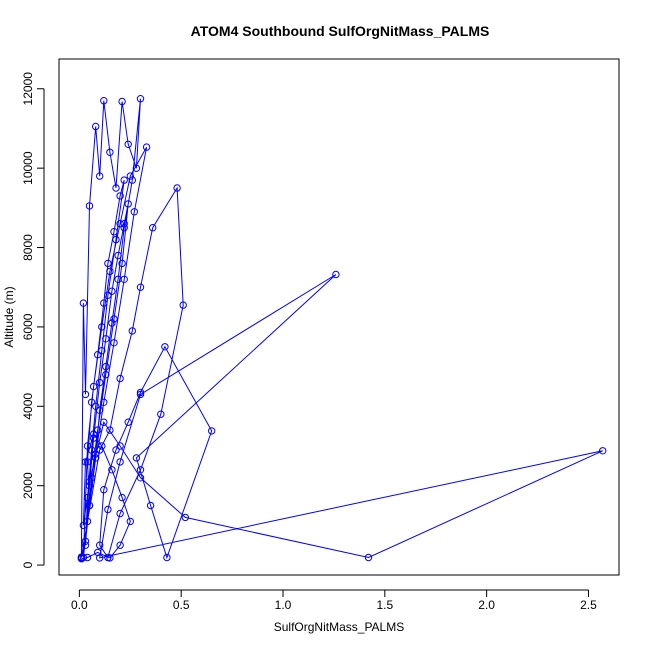 The height and width of the screenshot is (650, 650). I want to click on y-axis-label: Altitude (m), so click(9, 316).